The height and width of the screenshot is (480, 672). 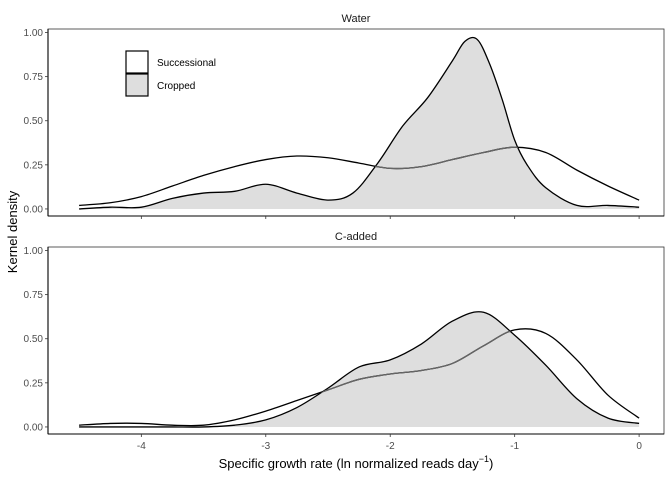 I want to click on x-tick-label: -3, so click(x=265, y=446).